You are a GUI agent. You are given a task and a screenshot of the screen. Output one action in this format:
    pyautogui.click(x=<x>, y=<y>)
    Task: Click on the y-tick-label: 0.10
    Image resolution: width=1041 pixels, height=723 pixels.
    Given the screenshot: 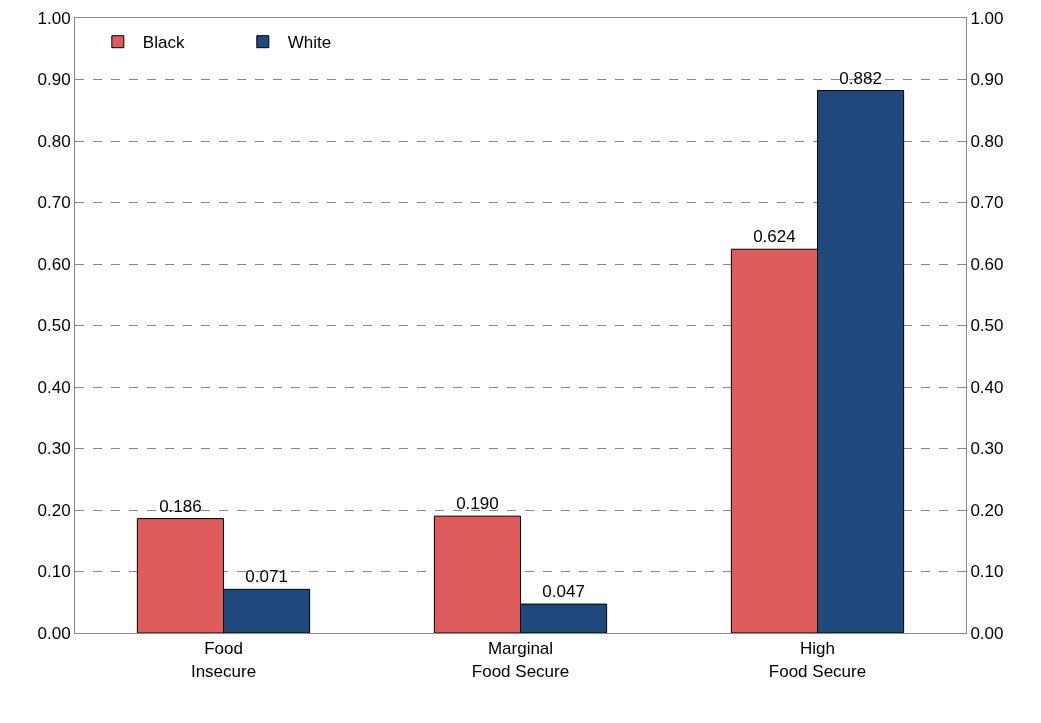 What is the action you would take?
    pyautogui.click(x=54, y=572)
    